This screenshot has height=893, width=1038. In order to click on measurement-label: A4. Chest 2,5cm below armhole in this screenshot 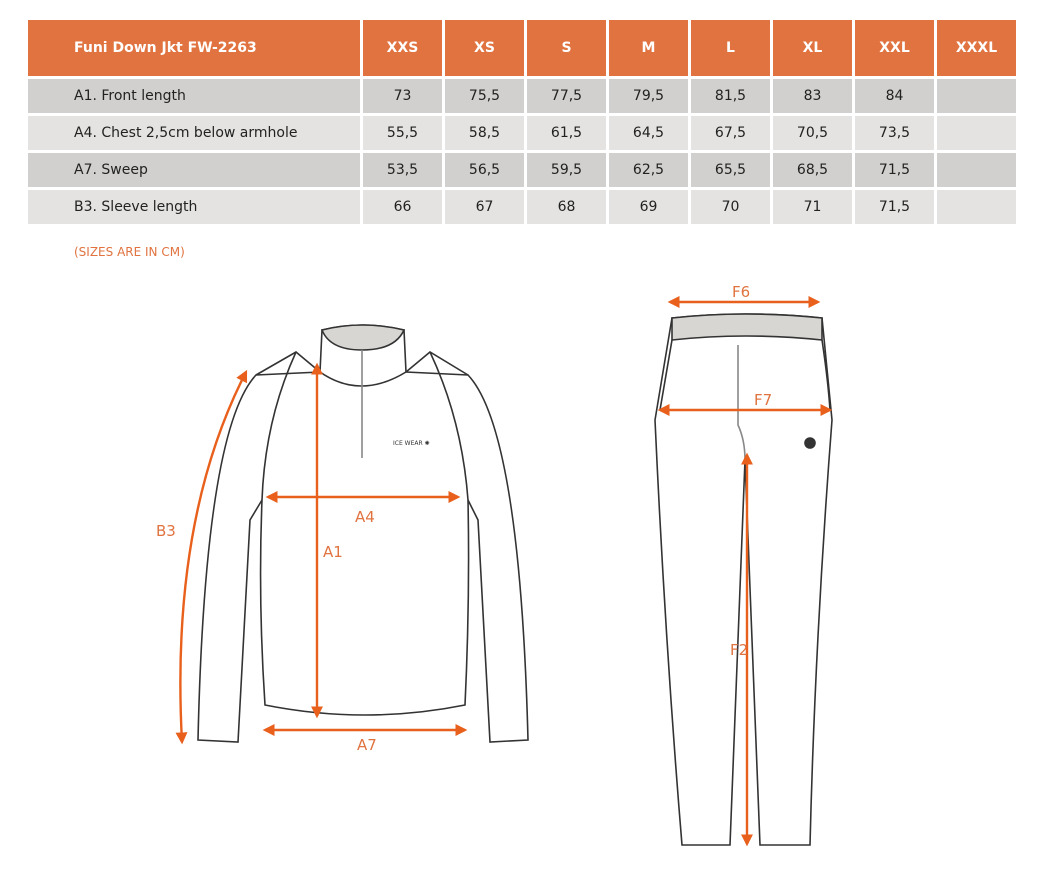, I will do `click(194, 133)`.